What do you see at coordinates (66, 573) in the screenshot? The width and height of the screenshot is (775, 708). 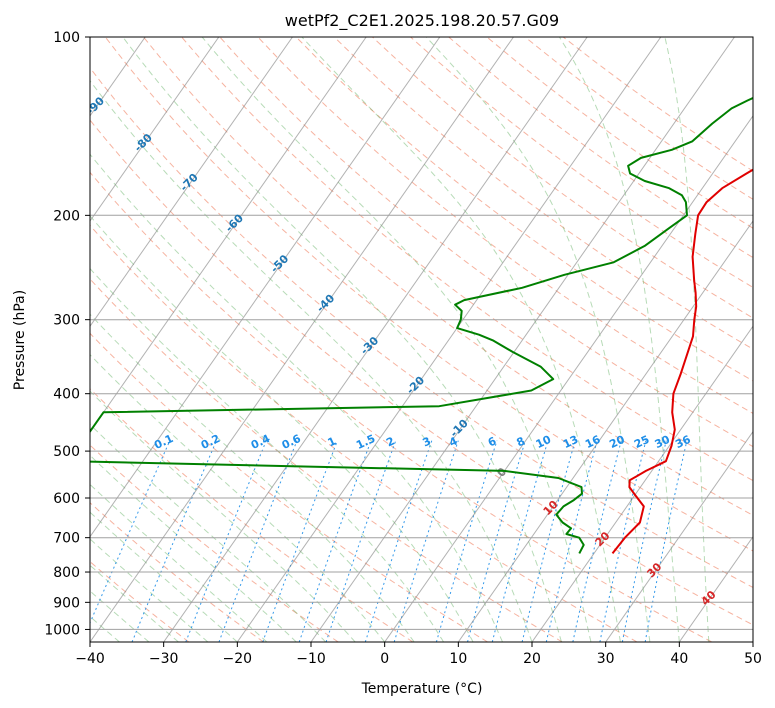 I see `y-tick-label: 800` at bounding box center [66, 573].